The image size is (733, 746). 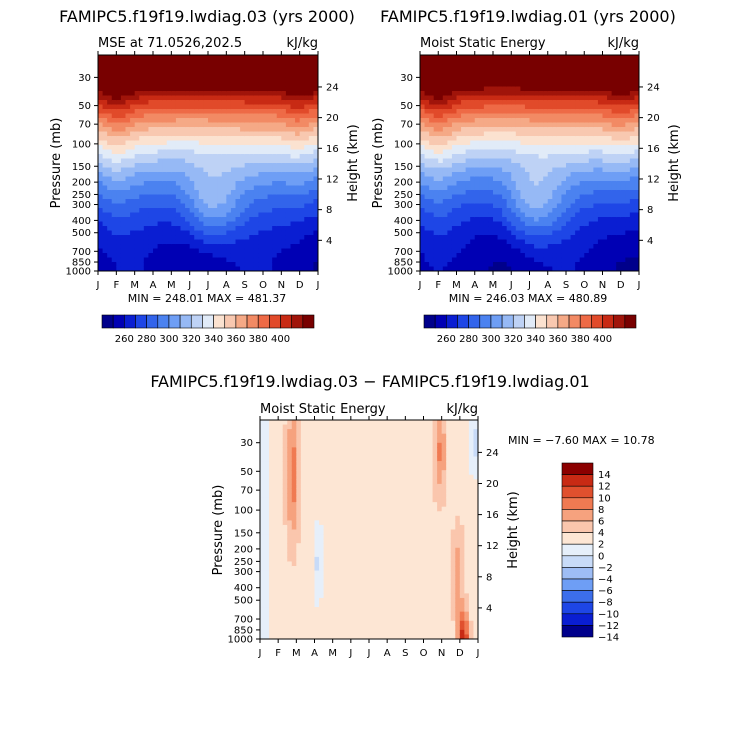 I want to click on x-tick-label: M, so click(x=493, y=285).